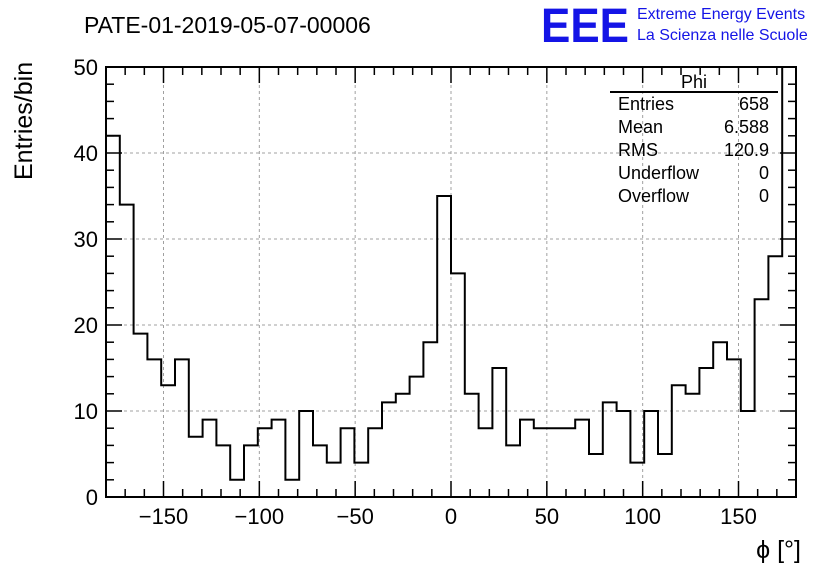  I want to click on stats-label: Underflow, so click(659, 173).